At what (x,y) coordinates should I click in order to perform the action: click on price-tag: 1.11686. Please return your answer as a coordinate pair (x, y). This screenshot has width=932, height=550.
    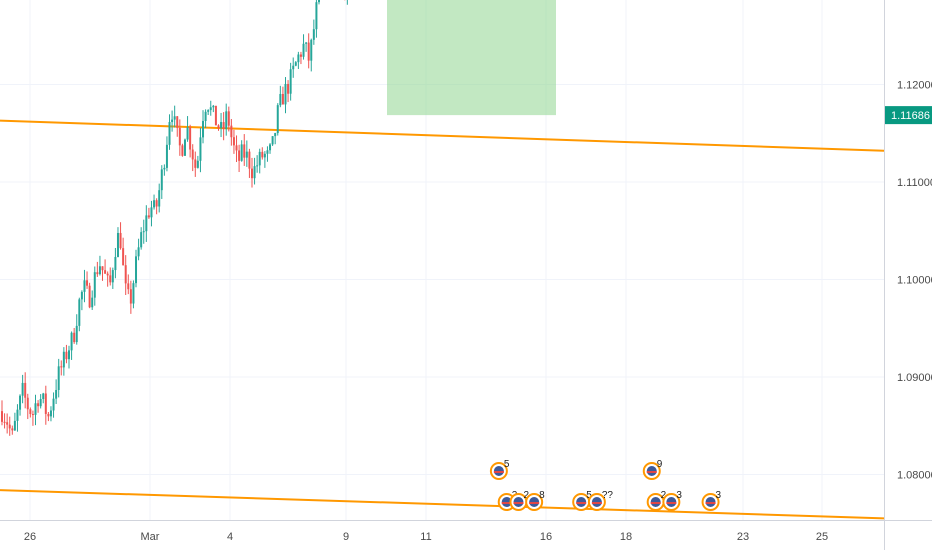
    Looking at the image, I should click on (908, 115).